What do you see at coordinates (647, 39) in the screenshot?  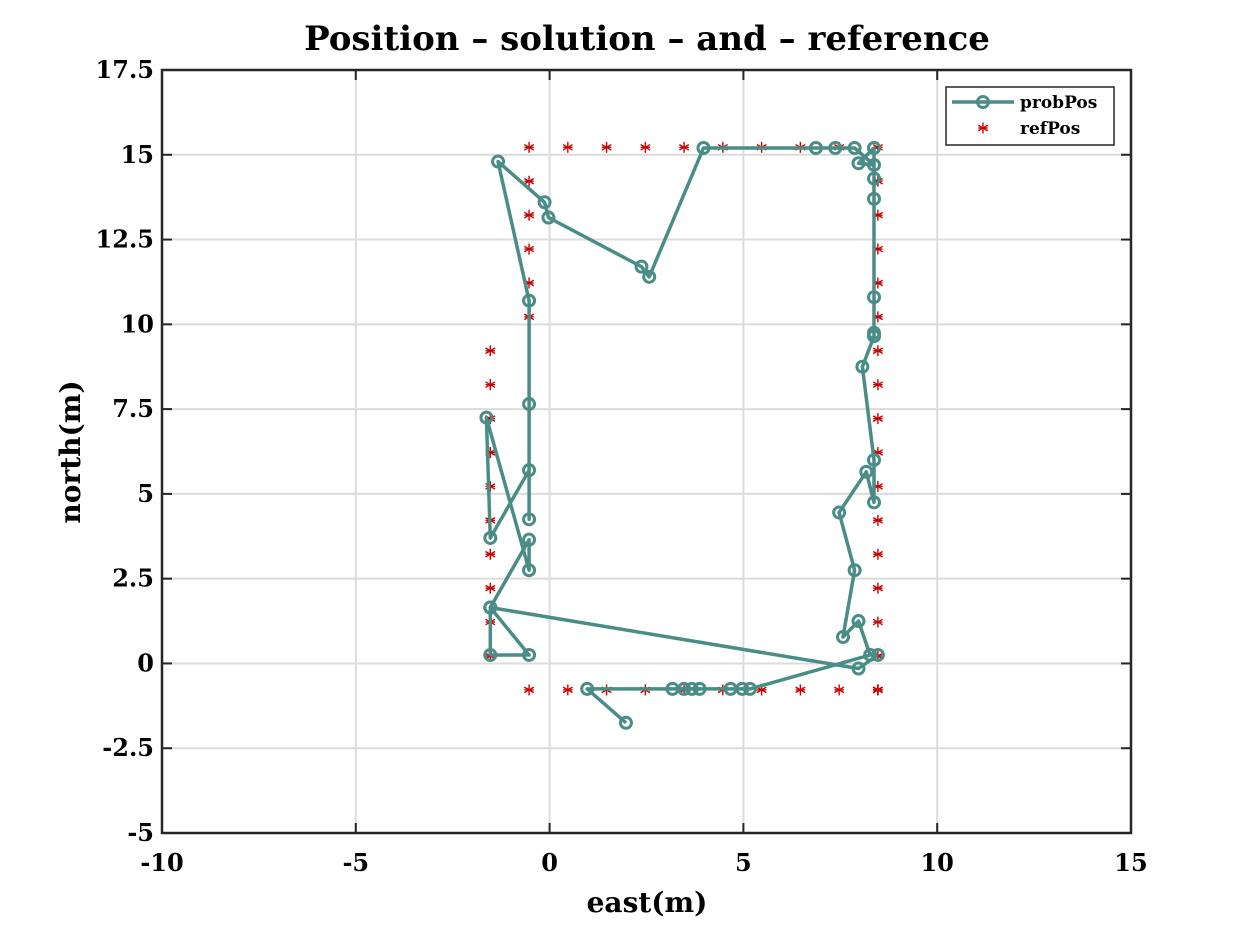 I see `chart-title: Position – solution – and – reference` at bounding box center [647, 39].